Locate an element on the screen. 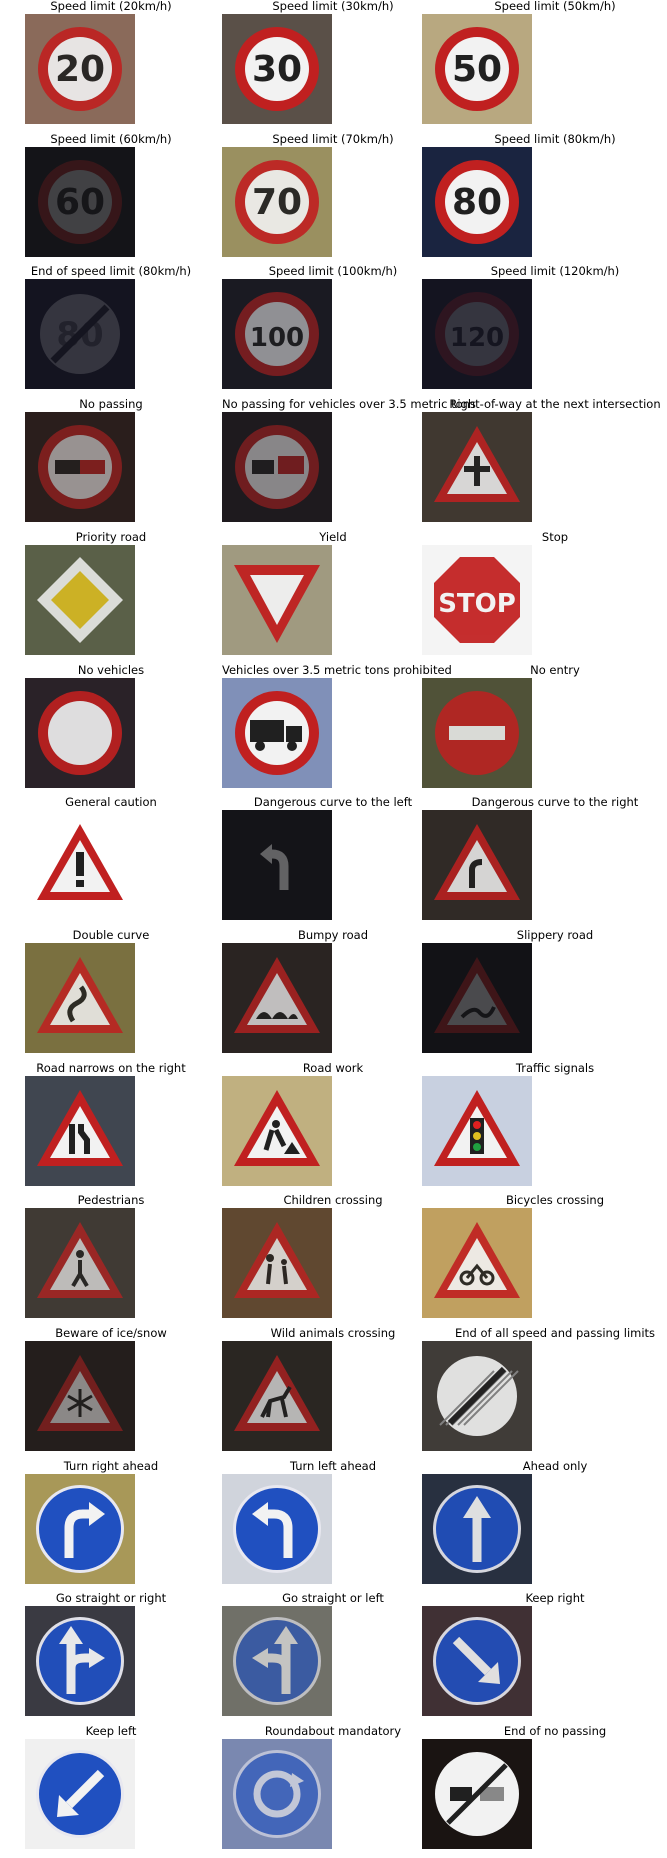 The image size is (667, 1858). sign-graphic: 80 is located at coordinates (80, 334).